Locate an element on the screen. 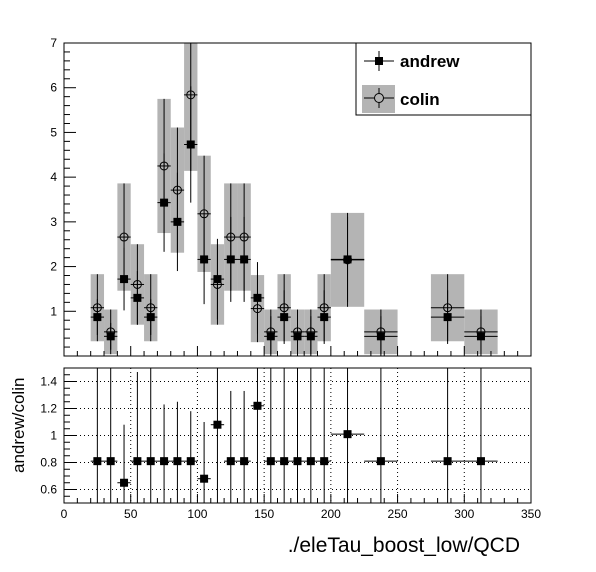 This screenshot has height=572, width=596. main-x-axis-ticks is located at coordinates (297, 351).